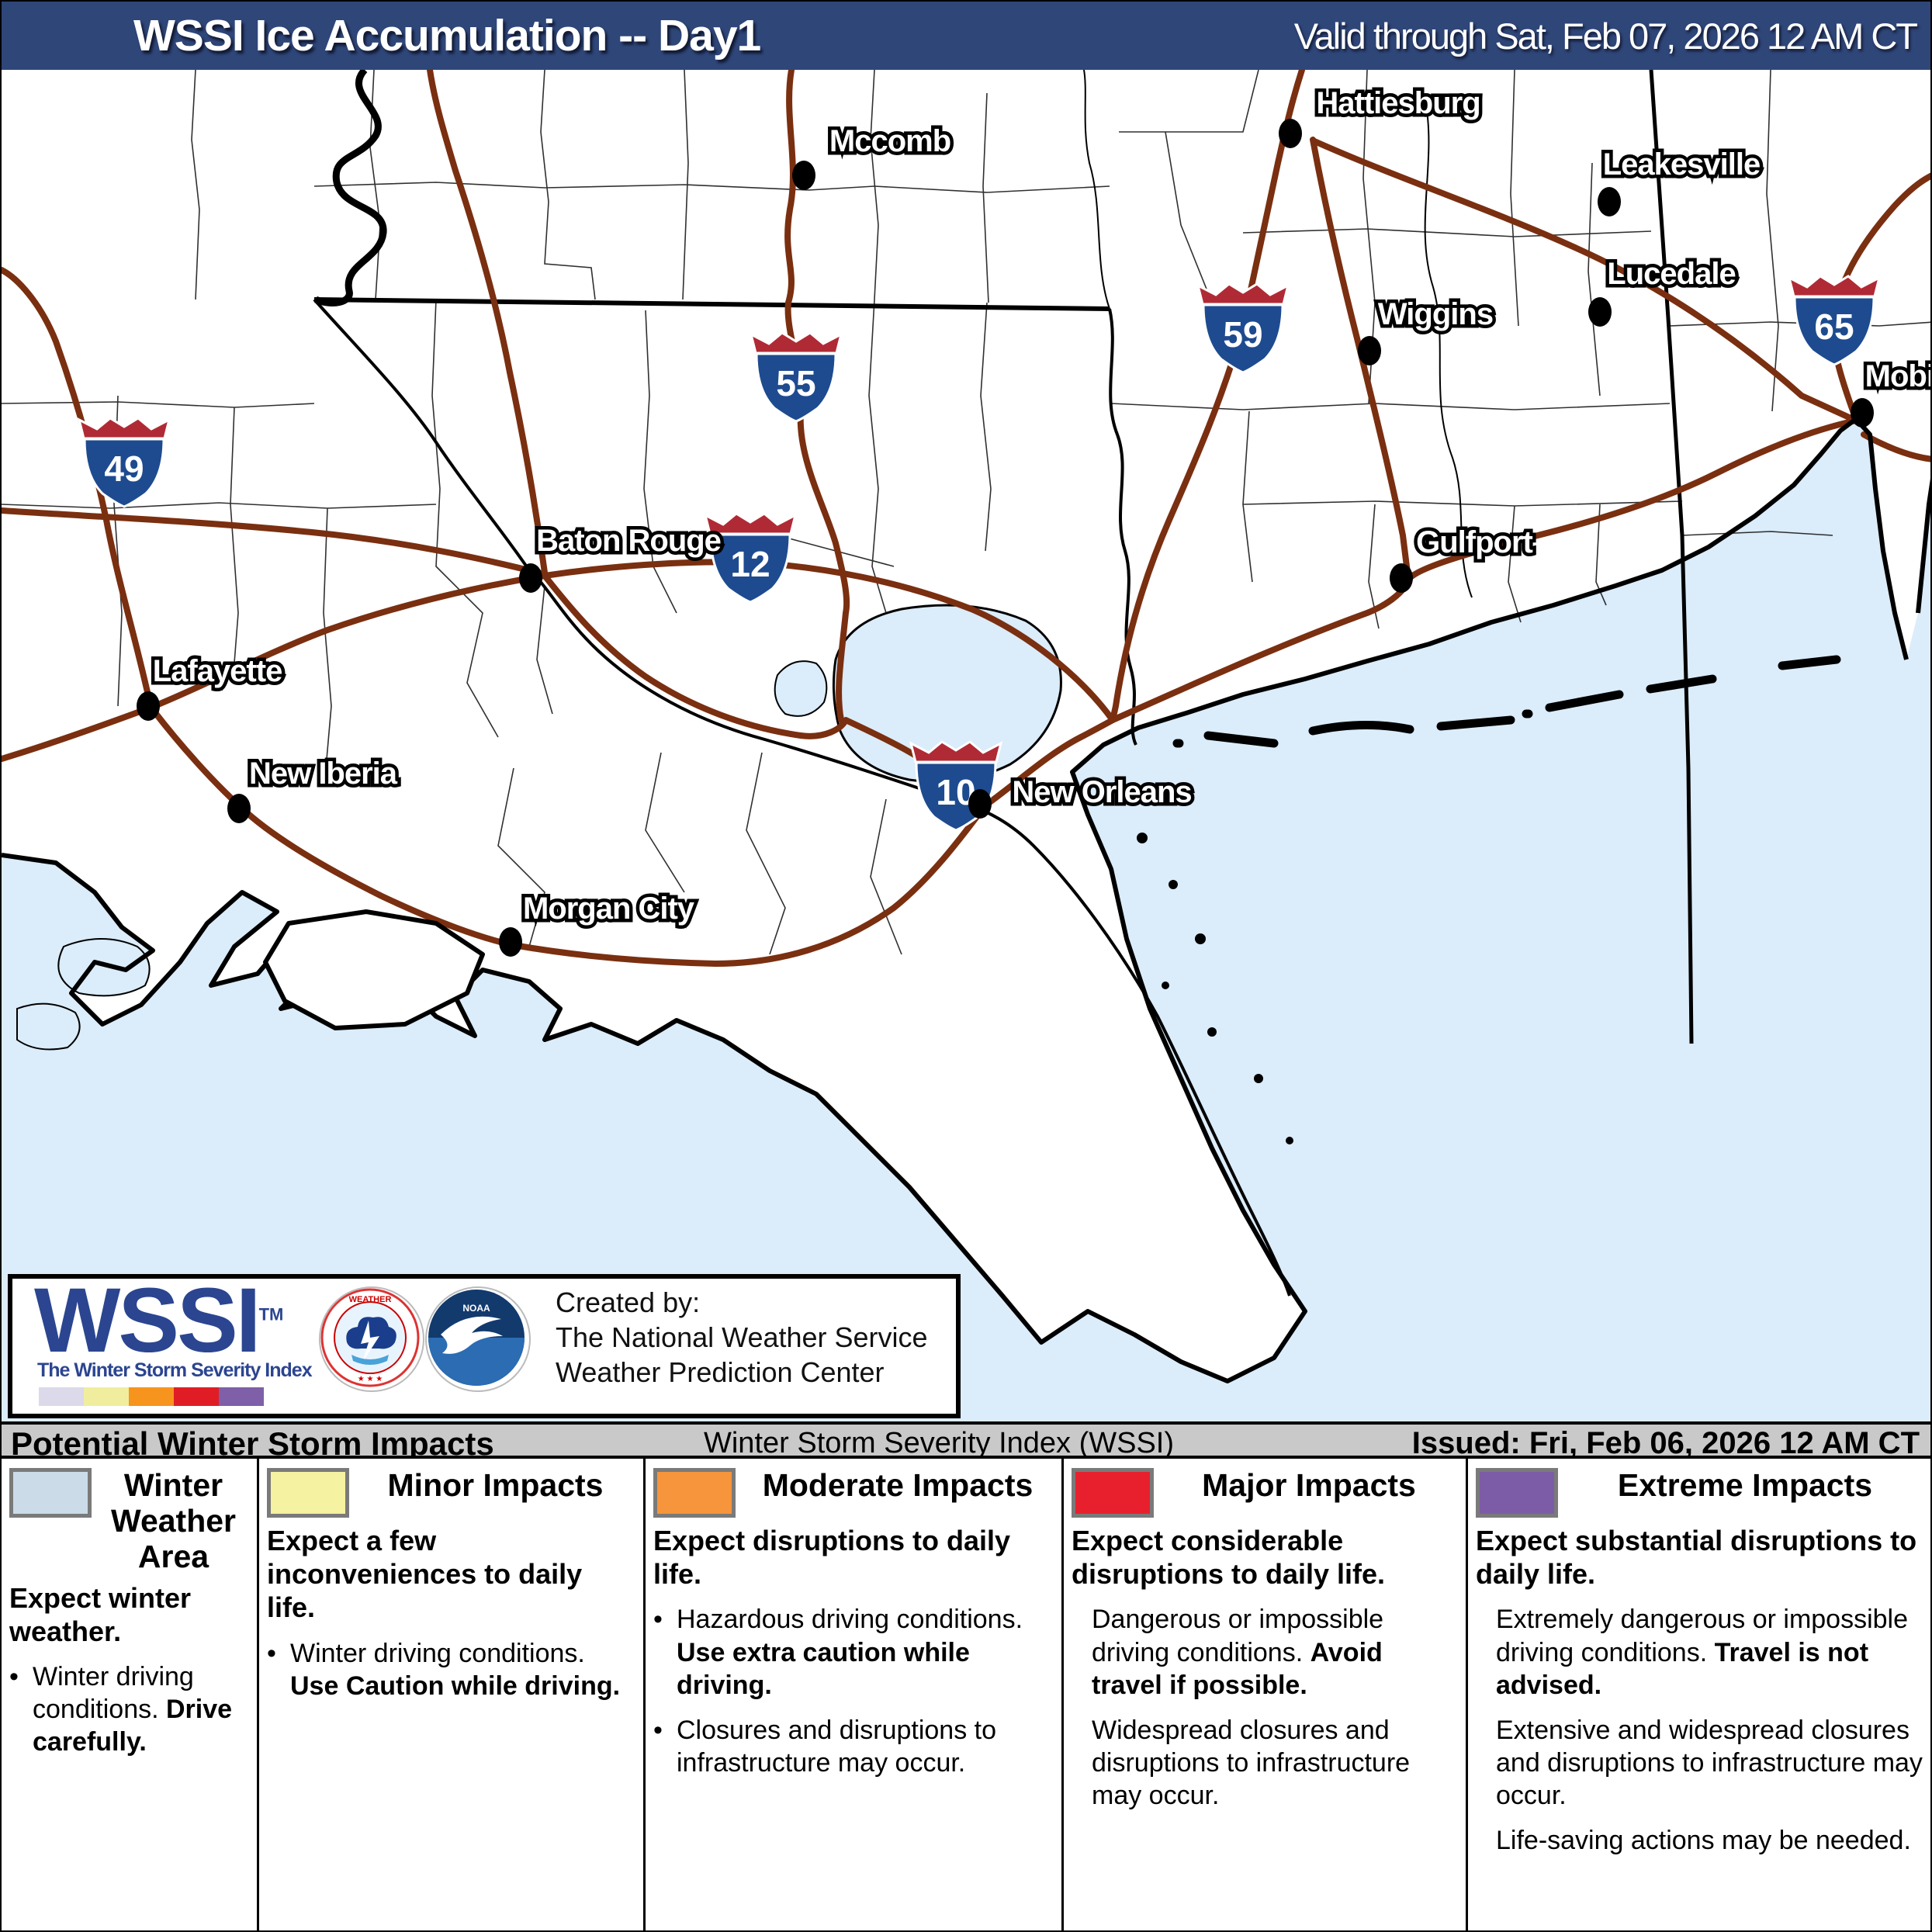  I want to click on city-label: Morgan City, so click(609, 909).